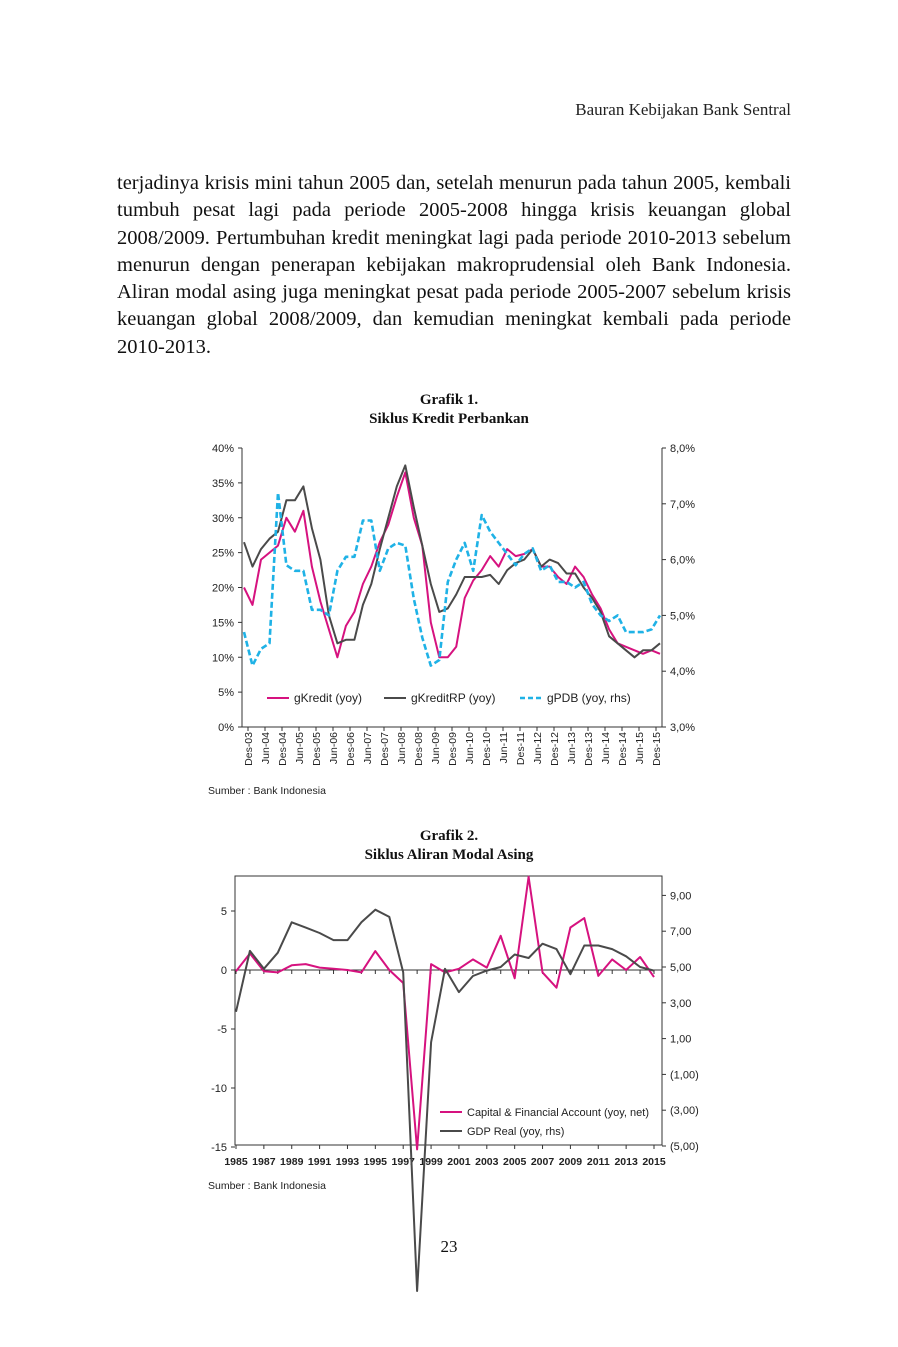 The width and height of the screenshot is (898, 1347). What do you see at coordinates (223, 589) in the screenshot?
I see `y-left-tick-label: 20%` at bounding box center [223, 589].